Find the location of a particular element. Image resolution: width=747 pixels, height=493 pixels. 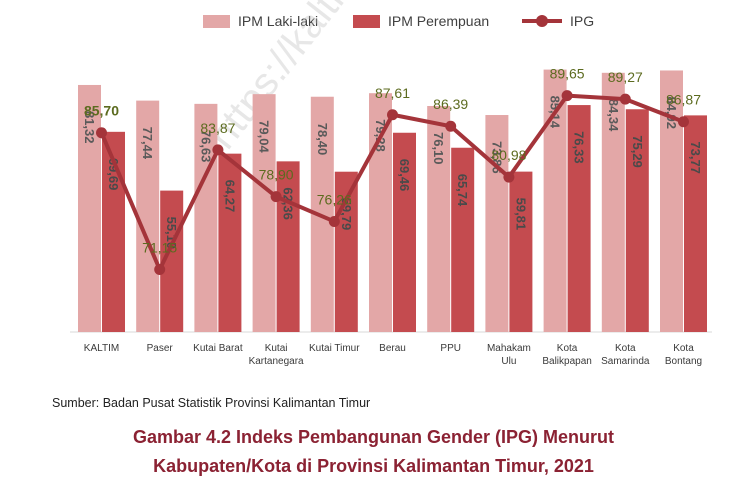

ipg-label-6: 87,61 is located at coordinates (392, 93).